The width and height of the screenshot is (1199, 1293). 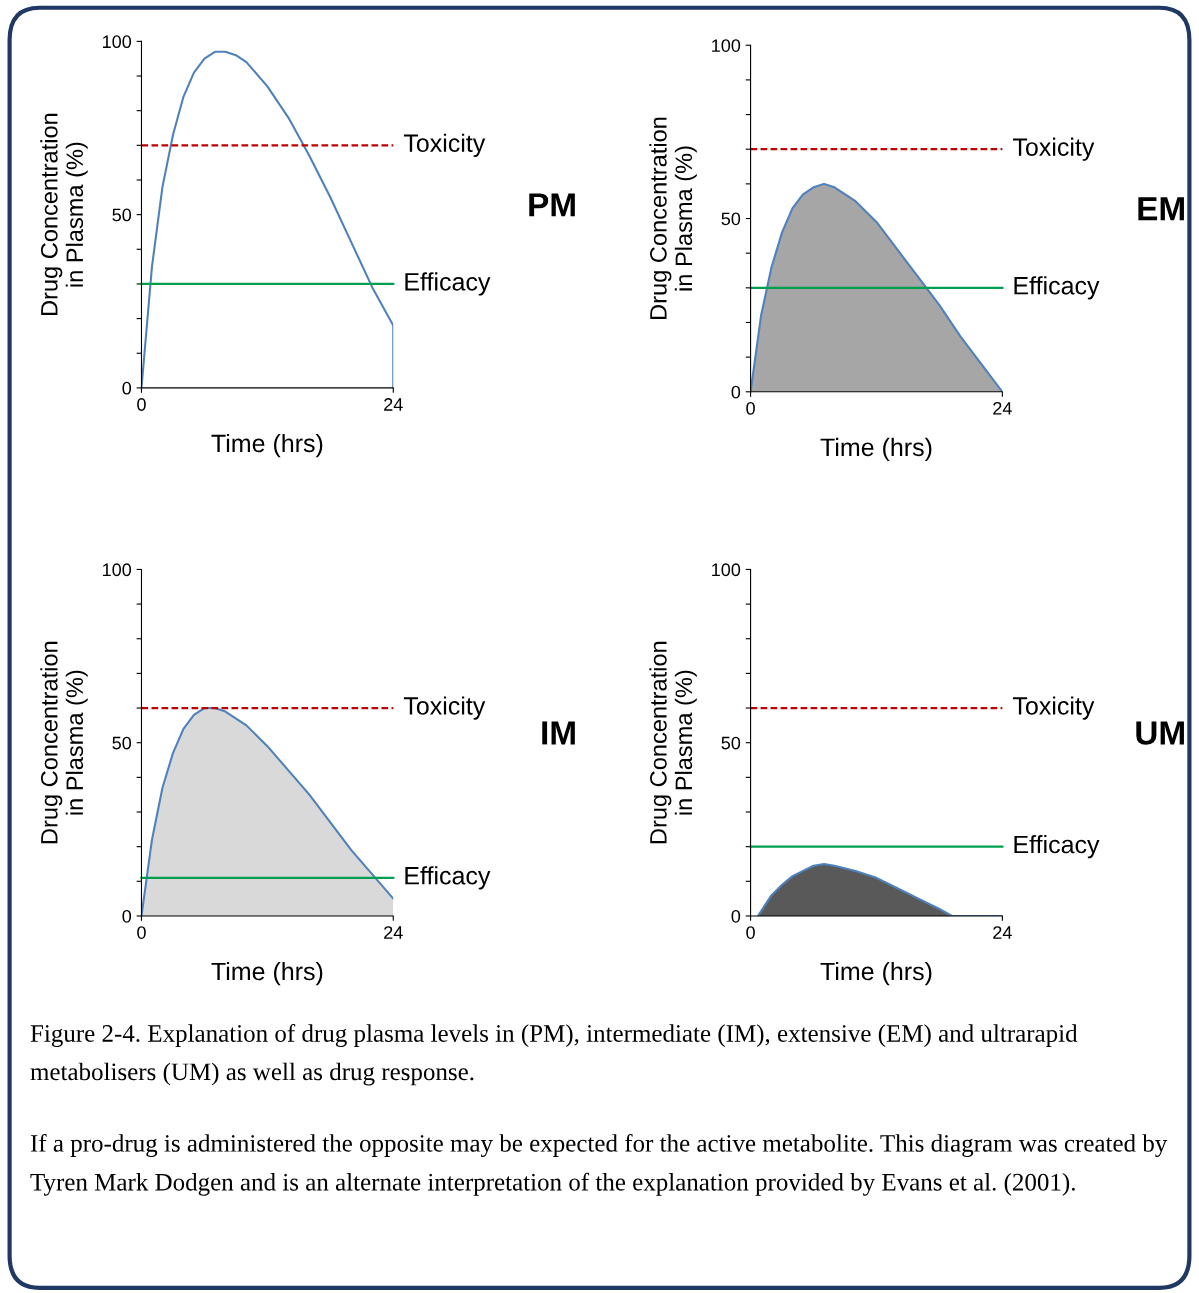 What do you see at coordinates (1160, 733) in the screenshot?
I see `text: UM` at bounding box center [1160, 733].